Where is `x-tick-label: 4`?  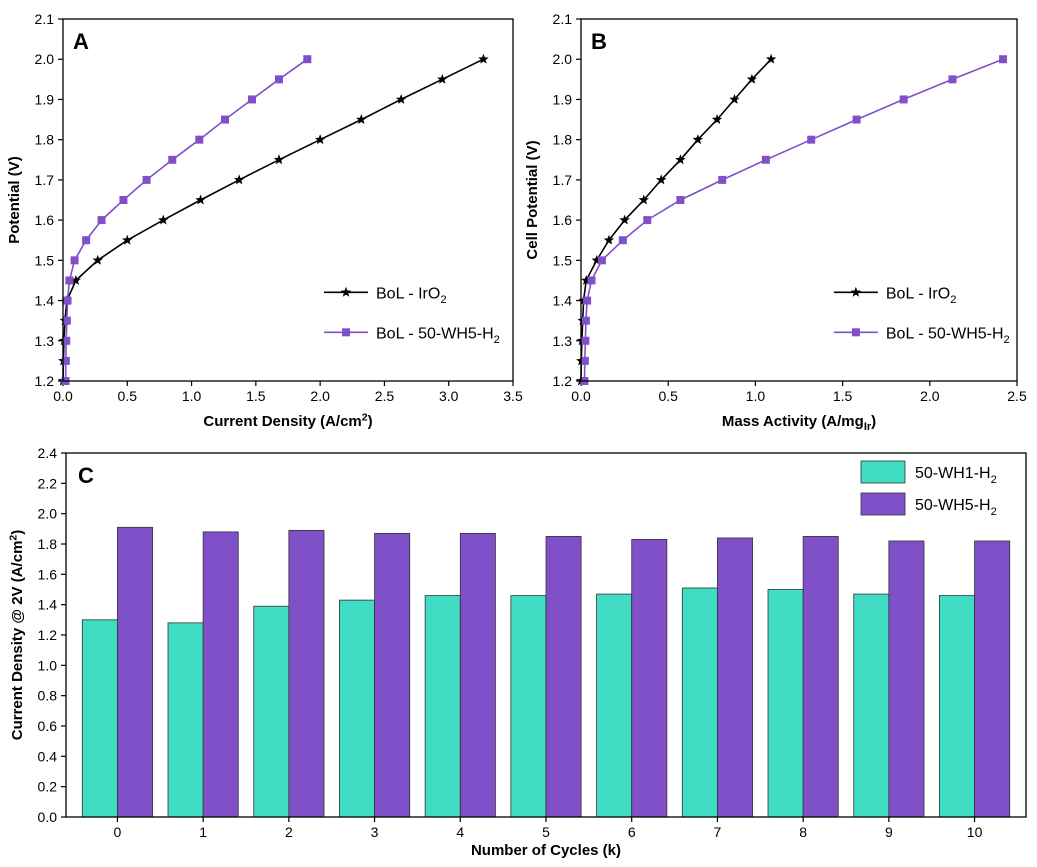
x-tick-label: 4 is located at coordinates (460, 832).